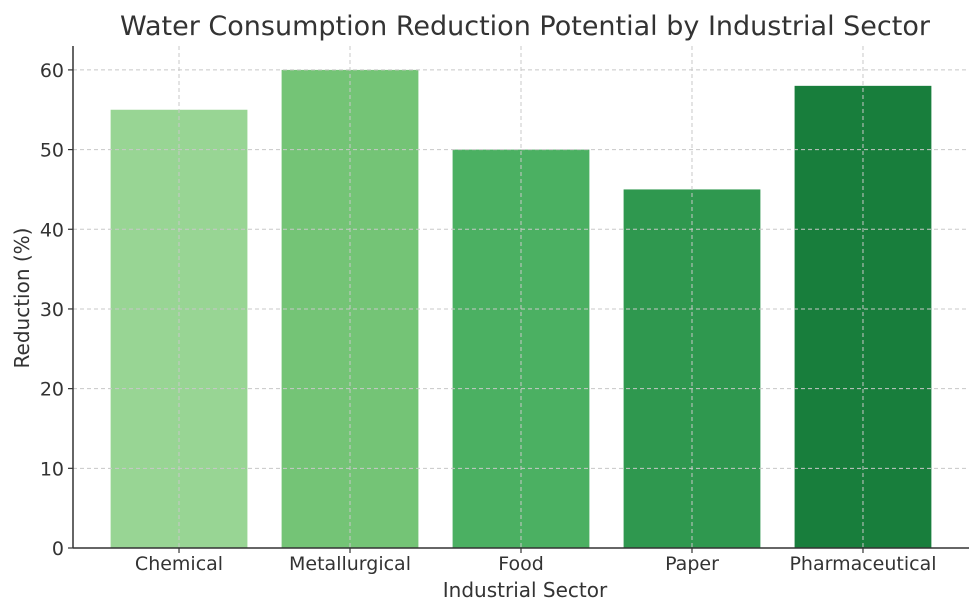 The width and height of the screenshot is (971, 601). What do you see at coordinates (52, 151) in the screenshot?
I see `y-tick-label: 50` at bounding box center [52, 151].